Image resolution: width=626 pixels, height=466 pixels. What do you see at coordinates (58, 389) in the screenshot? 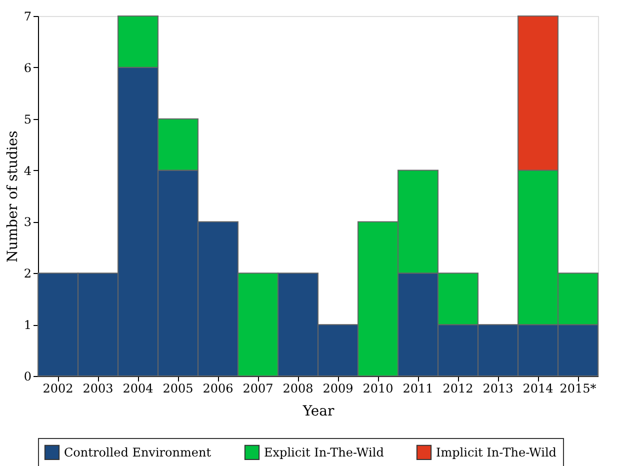
I see `x-tick-label: 2002` at bounding box center [58, 389].